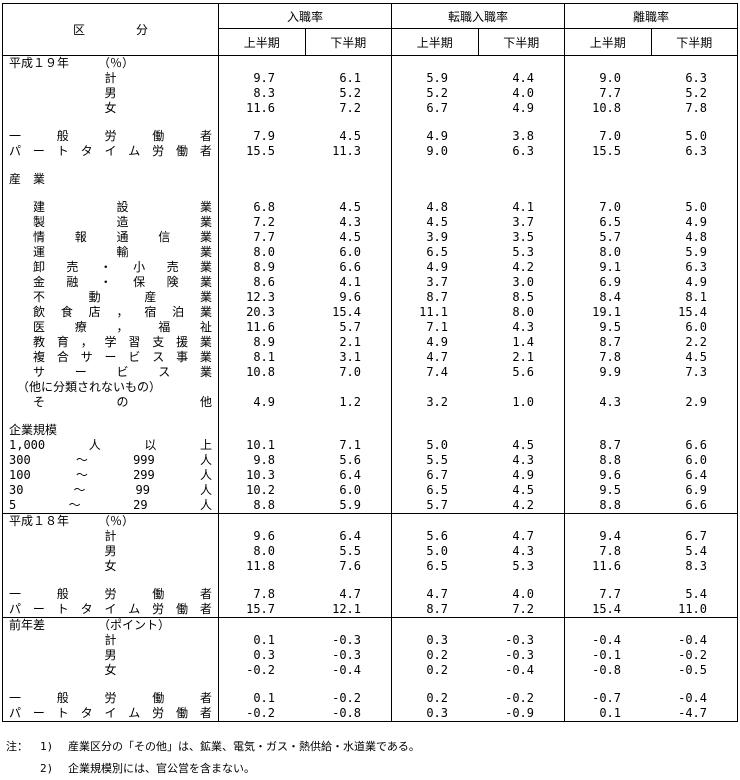 The width and height of the screenshot is (740, 780). What do you see at coordinates (437, 207) in the screenshot?
I see `cell-value: 4.8` at bounding box center [437, 207].